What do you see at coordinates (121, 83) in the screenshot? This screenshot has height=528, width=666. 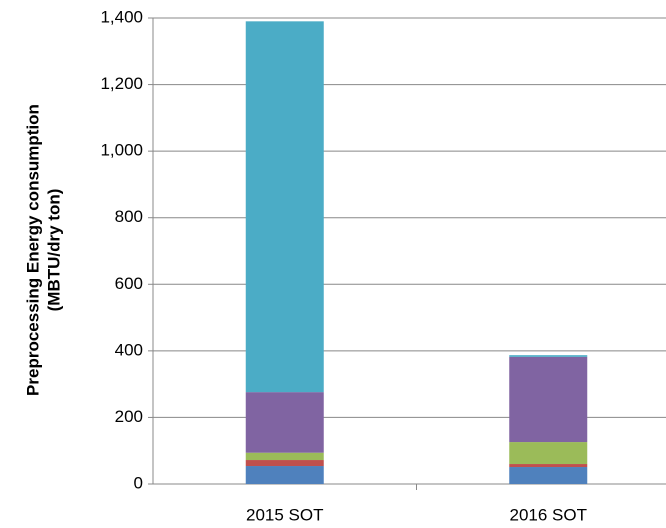 I see `y-tick-label: 1,200` at bounding box center [121, 83].